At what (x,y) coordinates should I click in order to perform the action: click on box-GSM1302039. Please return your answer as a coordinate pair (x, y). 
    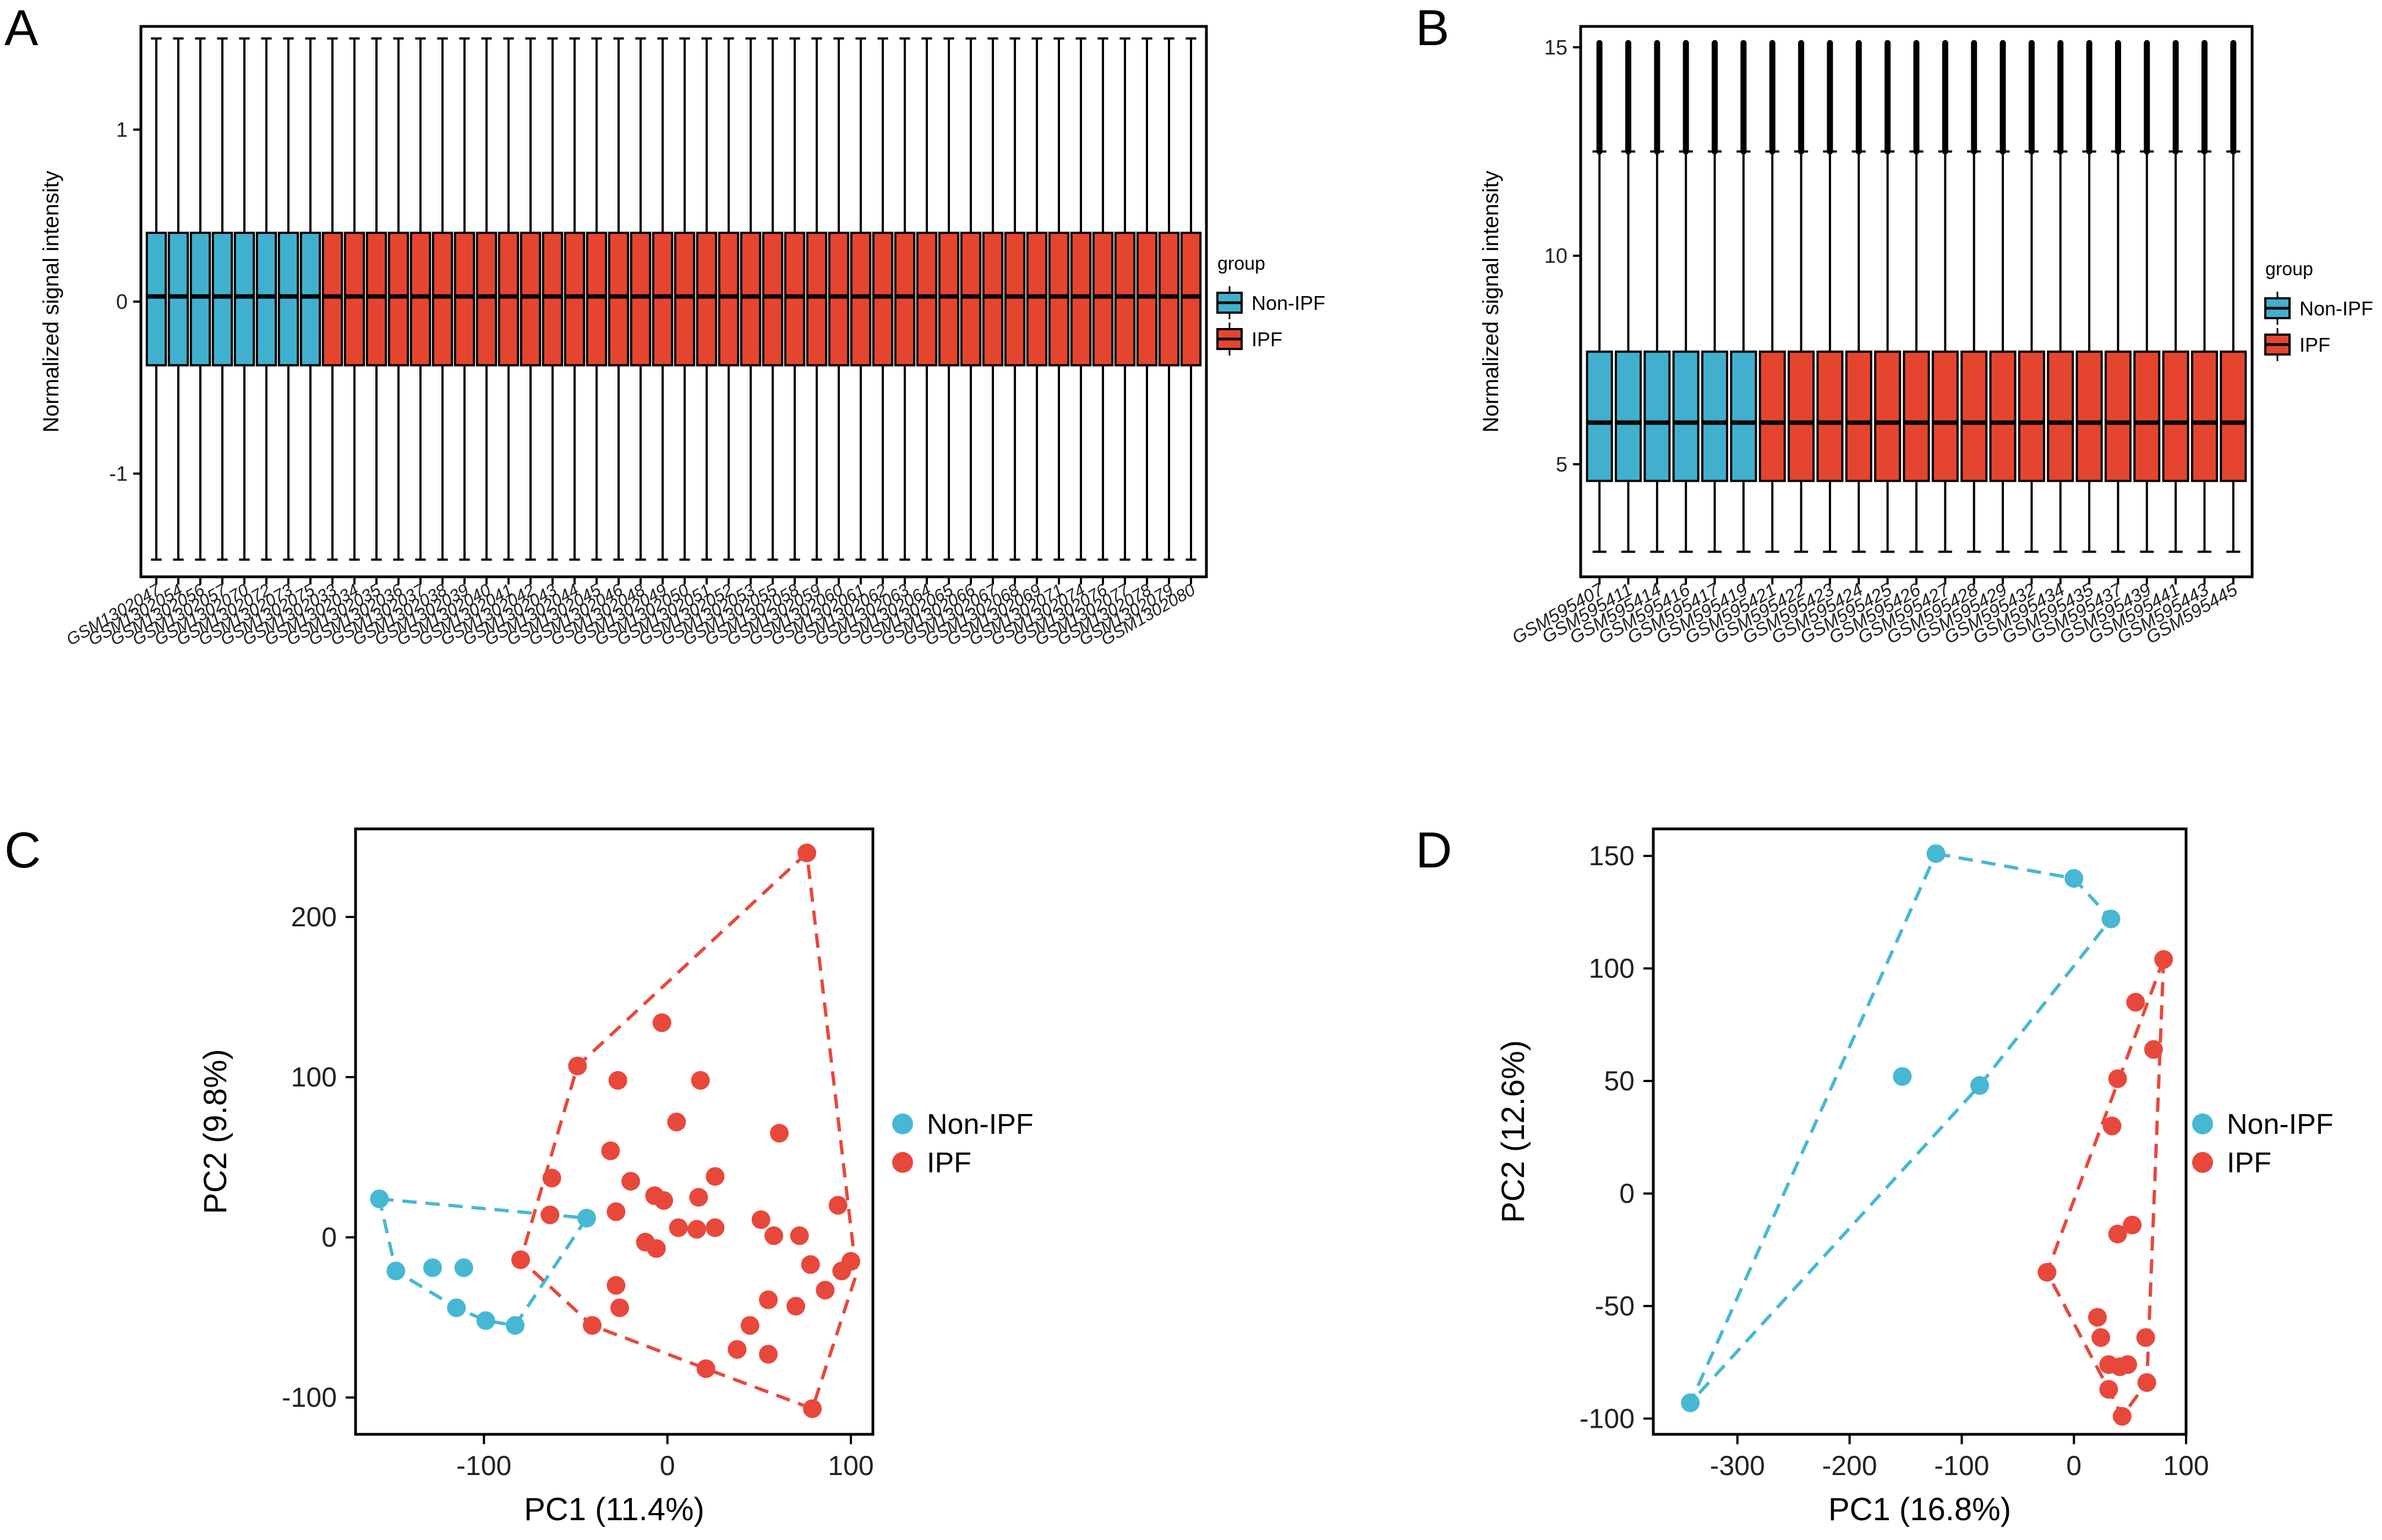
    Looking at the image, I should click on (465, 299).